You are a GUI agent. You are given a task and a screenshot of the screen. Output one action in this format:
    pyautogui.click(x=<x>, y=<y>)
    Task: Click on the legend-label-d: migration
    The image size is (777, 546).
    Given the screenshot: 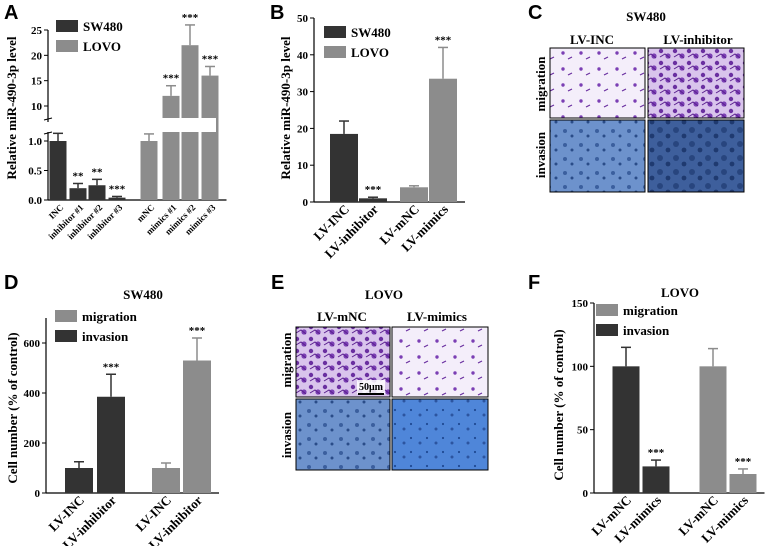 What is the action you would take?
    pyautogui.click(x=110, y=316)
    